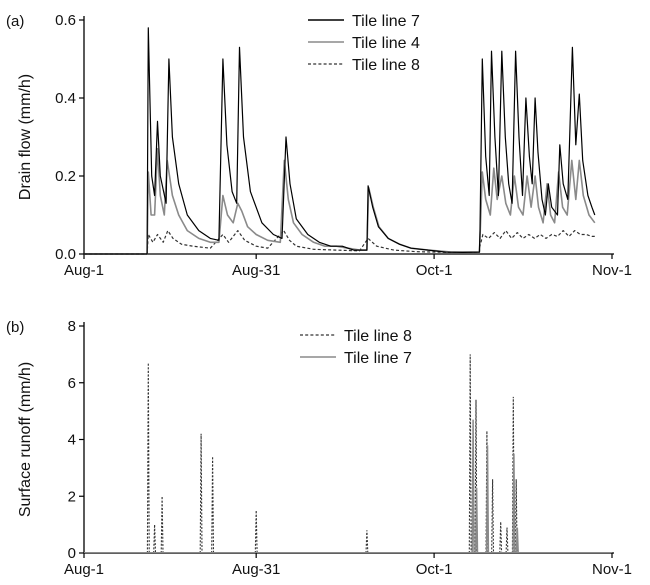 This screenshot has height=585, width=650. Describe the element at coordinates (72, 553) in the screenshot. I see `y-tick-label: 0` at that location.